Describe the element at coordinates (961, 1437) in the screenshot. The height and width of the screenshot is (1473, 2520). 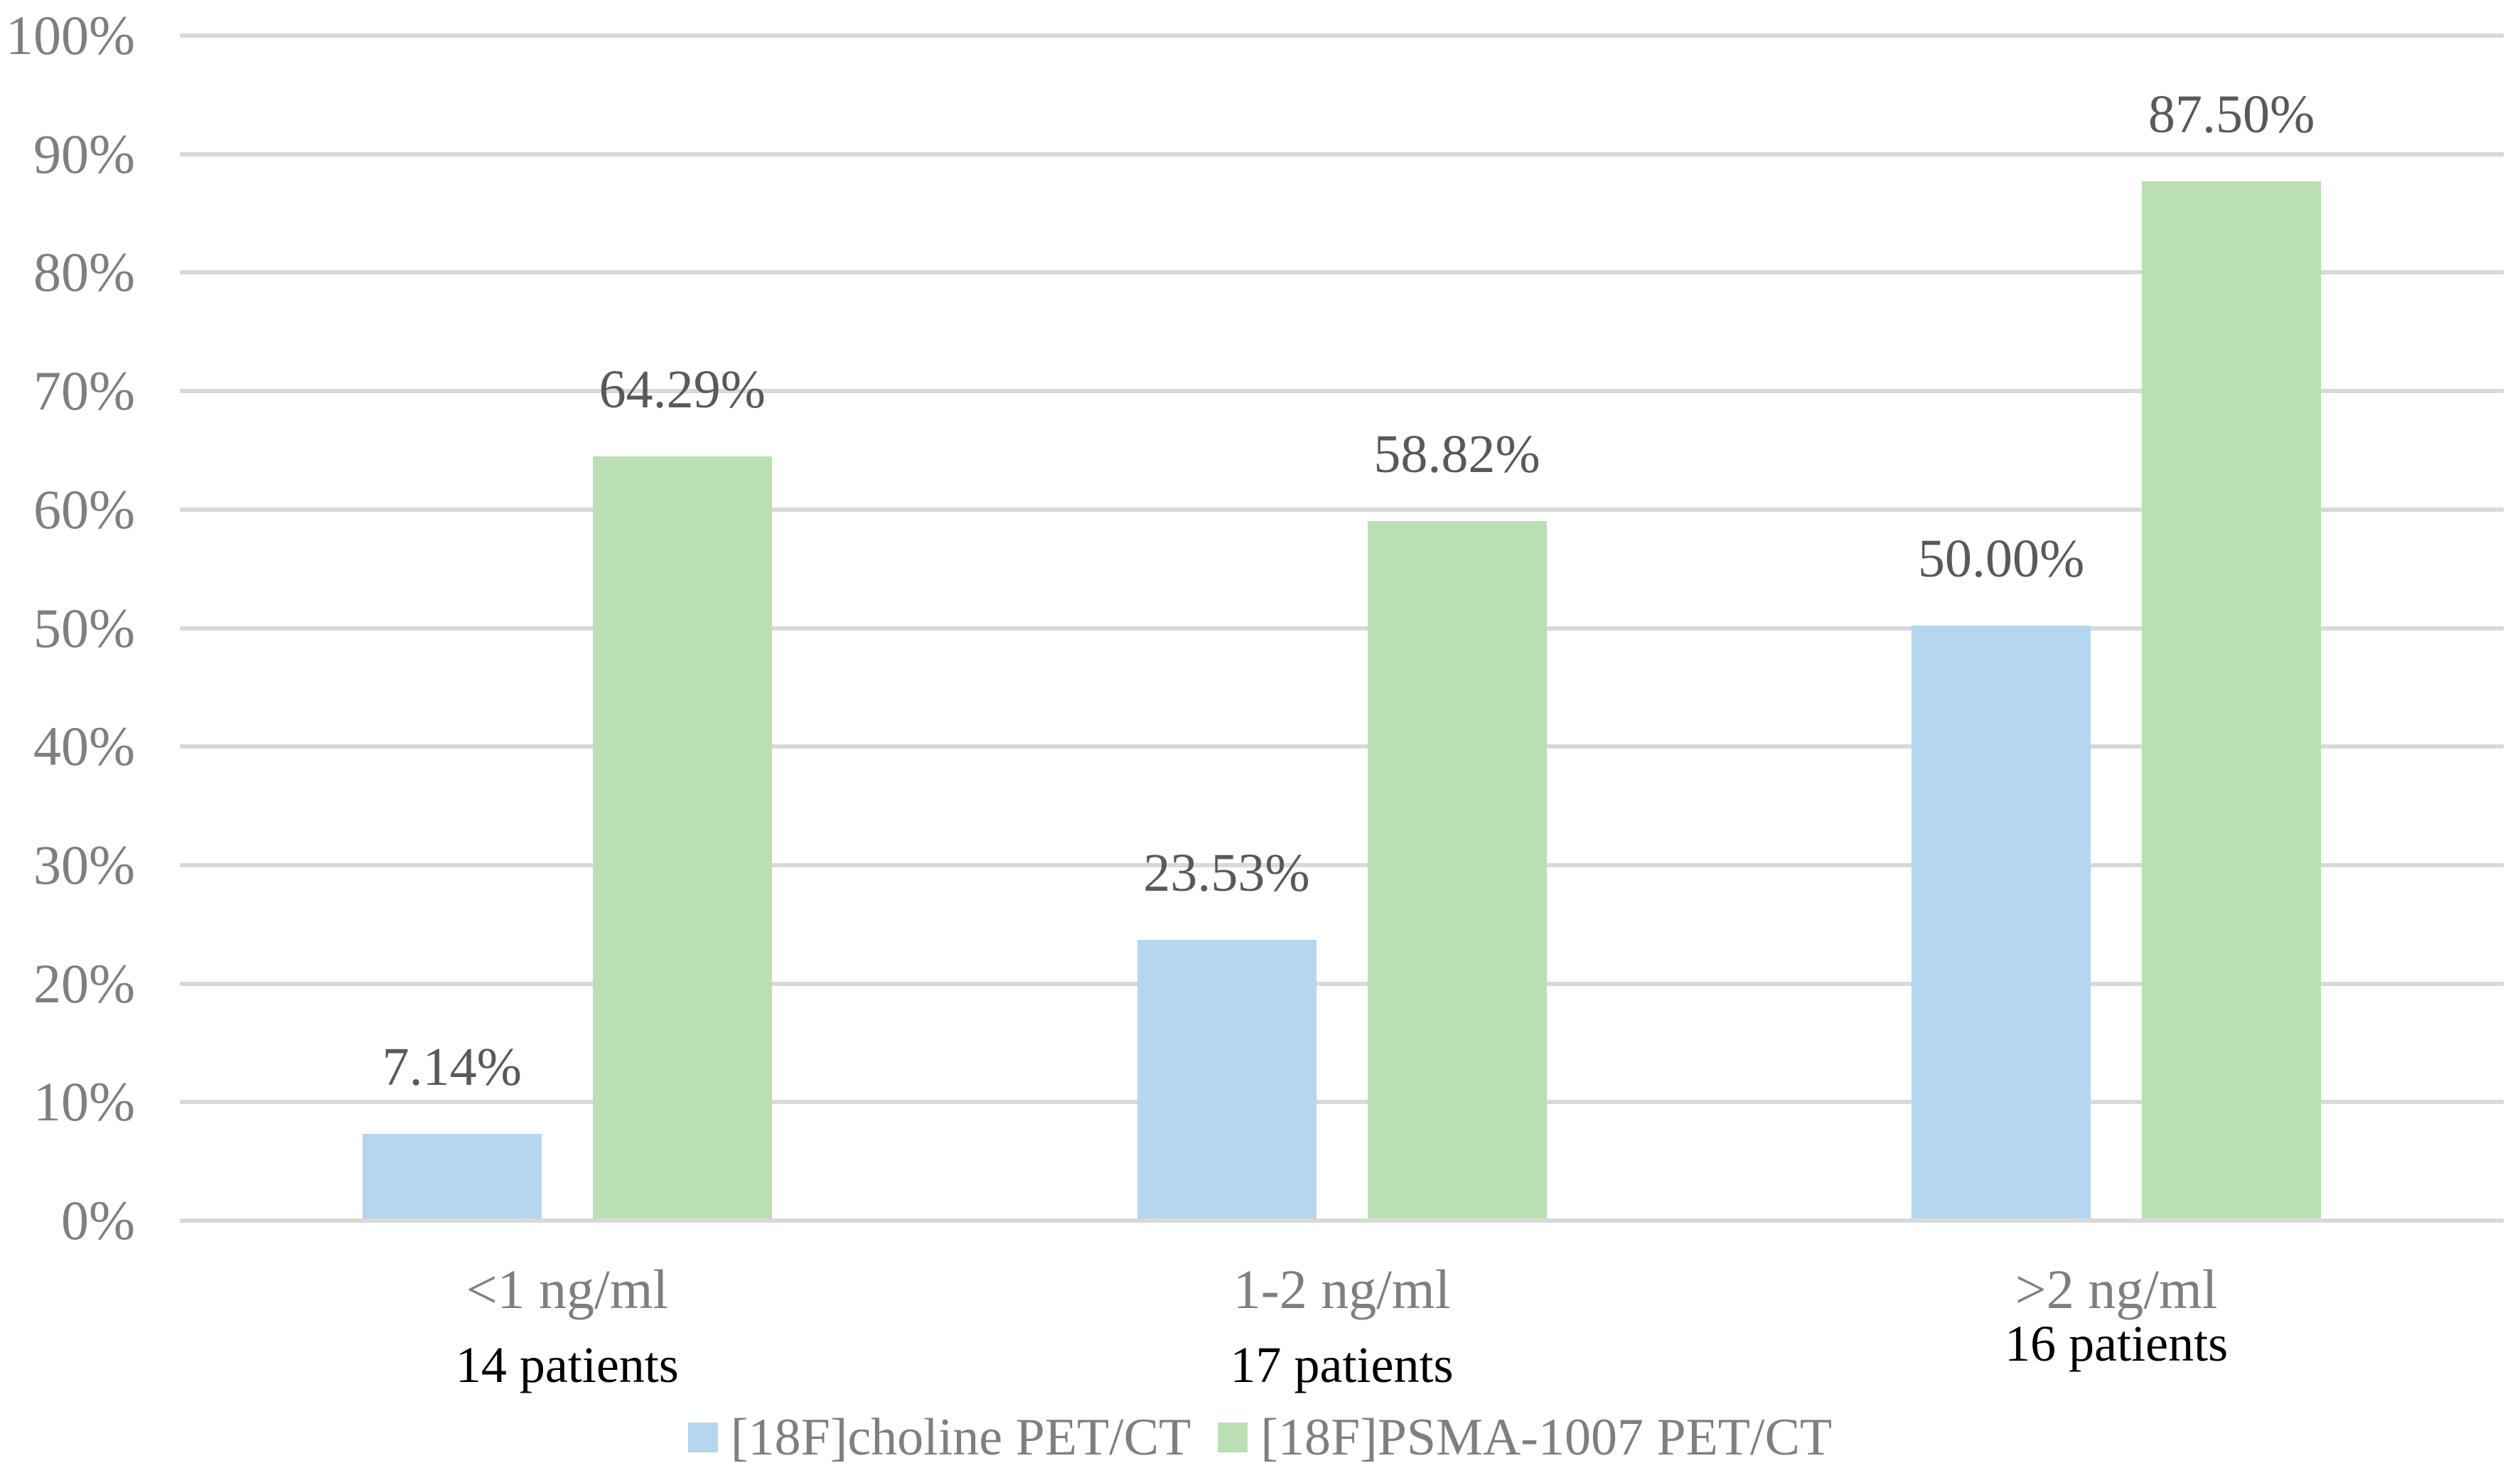
I see `legend-label-choline: [18F]choline PET/CT` at that location.